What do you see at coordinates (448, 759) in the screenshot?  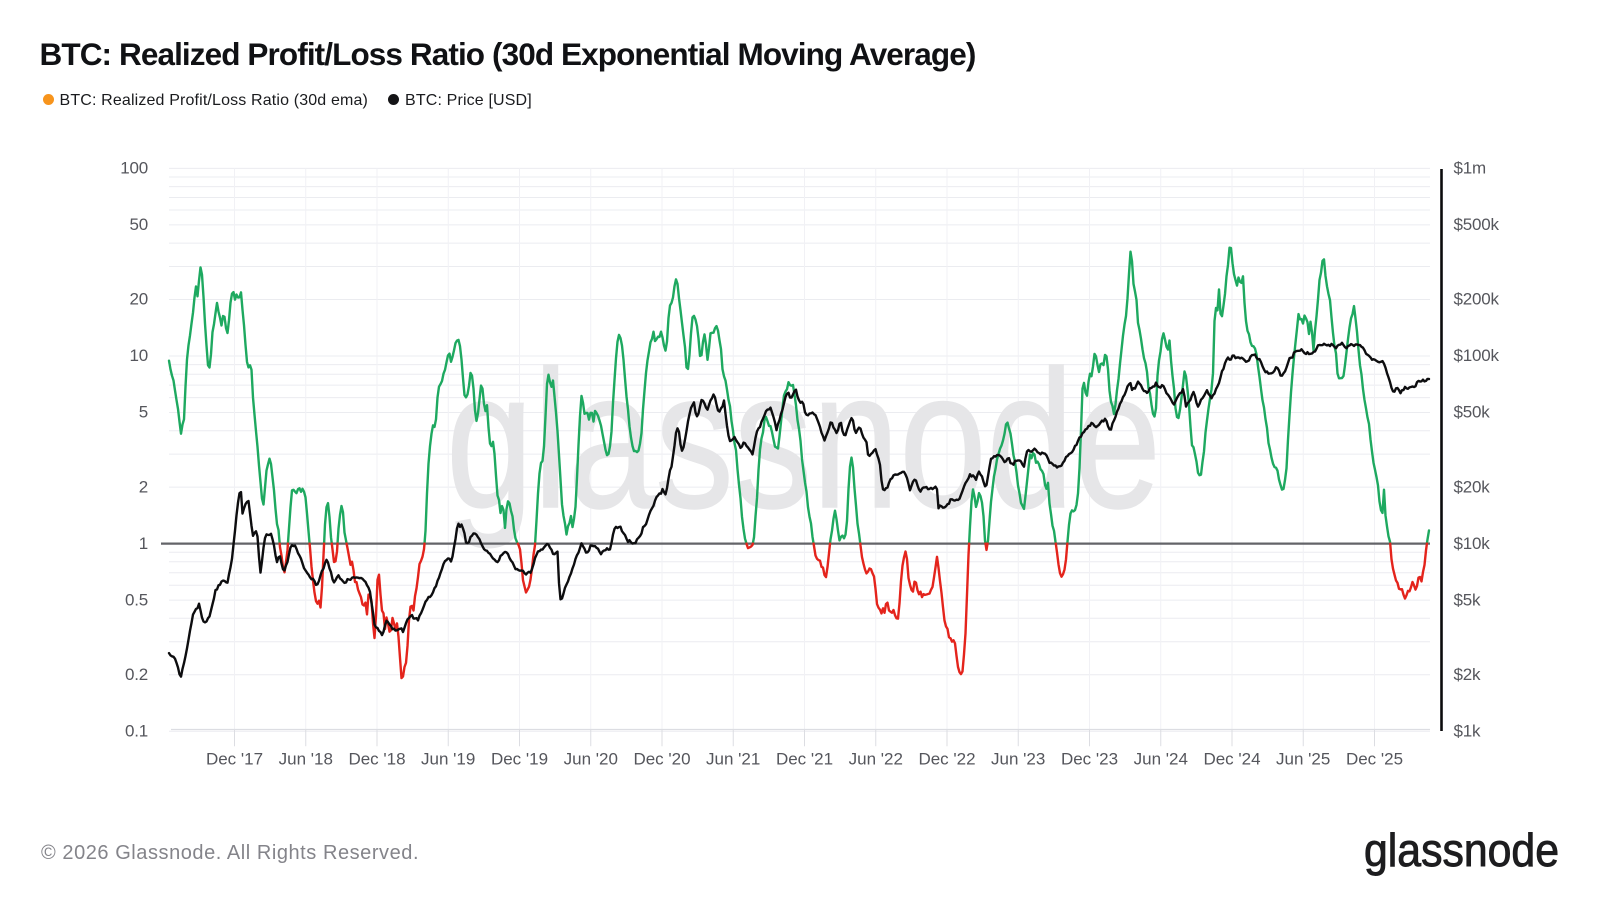 I see `svg-text: Jun '19` at bounding box center [448, 759].